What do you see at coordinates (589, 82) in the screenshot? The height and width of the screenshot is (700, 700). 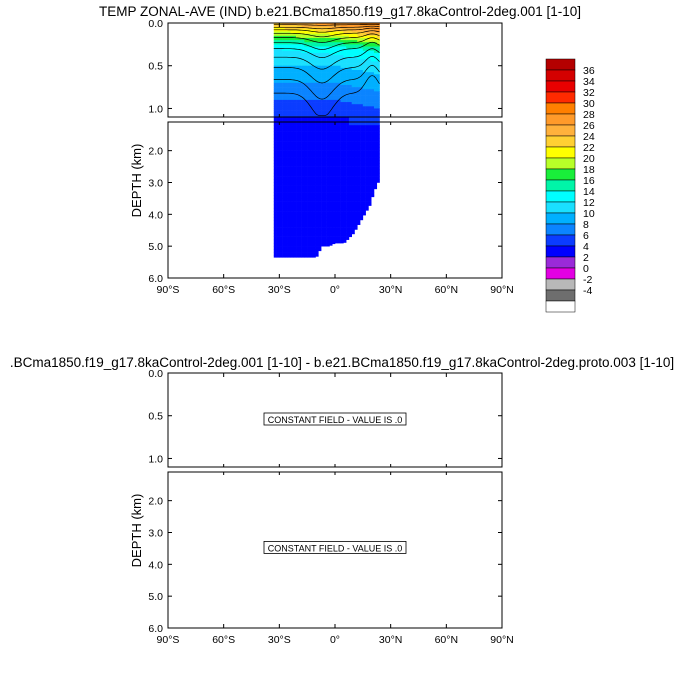 I see `colorbar-label: 34` at bounding box center [589, 82].